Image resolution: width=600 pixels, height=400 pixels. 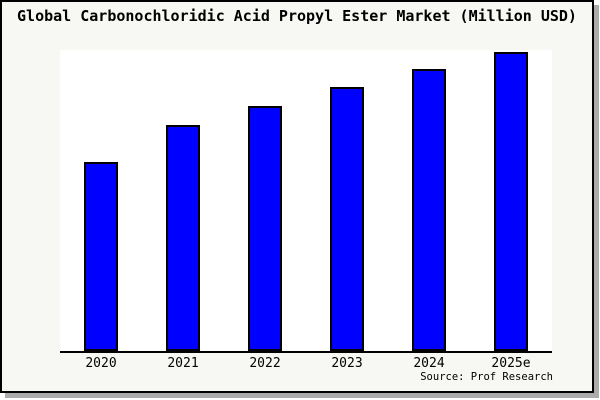 I want to click on bar-2021, so click(x=183, y=238).